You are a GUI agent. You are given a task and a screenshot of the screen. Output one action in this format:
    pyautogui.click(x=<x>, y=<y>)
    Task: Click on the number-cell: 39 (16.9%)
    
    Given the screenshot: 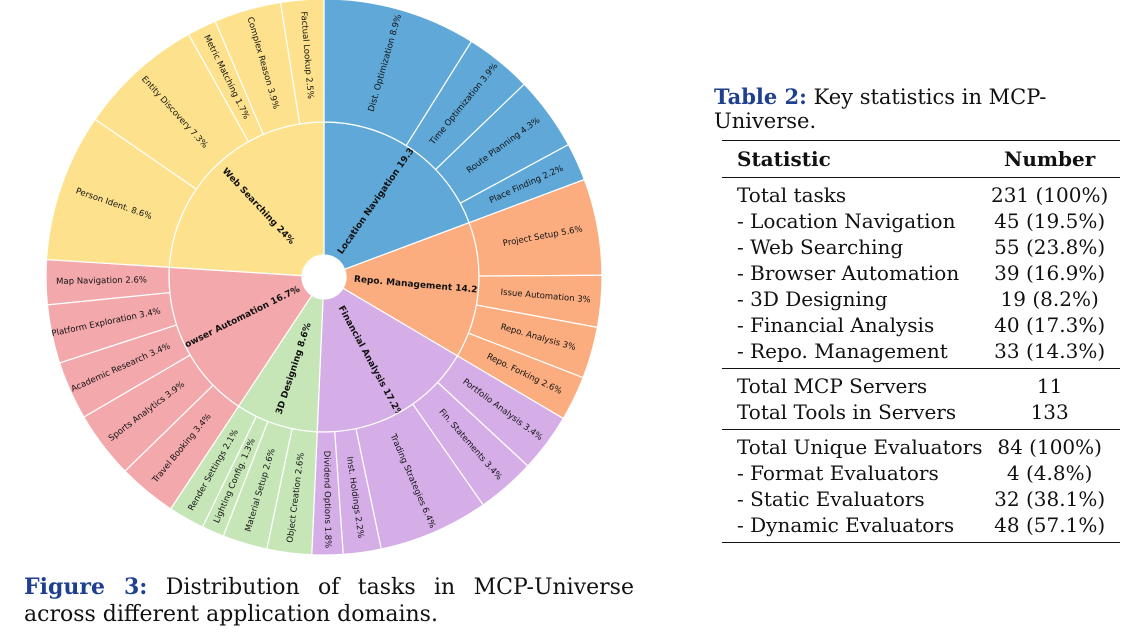 What is the action you would take?
    pyautogui.click(x=1050, y=273)
    